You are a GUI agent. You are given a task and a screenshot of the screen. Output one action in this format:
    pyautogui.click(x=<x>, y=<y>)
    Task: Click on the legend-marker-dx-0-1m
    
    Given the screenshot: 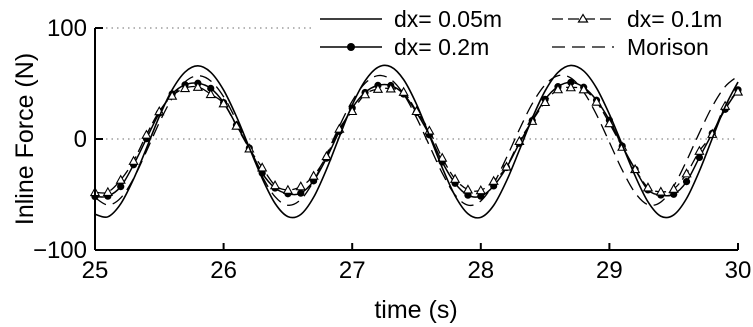 What is the action you would take?
    pyautogui.click(x=583, y=18)
    